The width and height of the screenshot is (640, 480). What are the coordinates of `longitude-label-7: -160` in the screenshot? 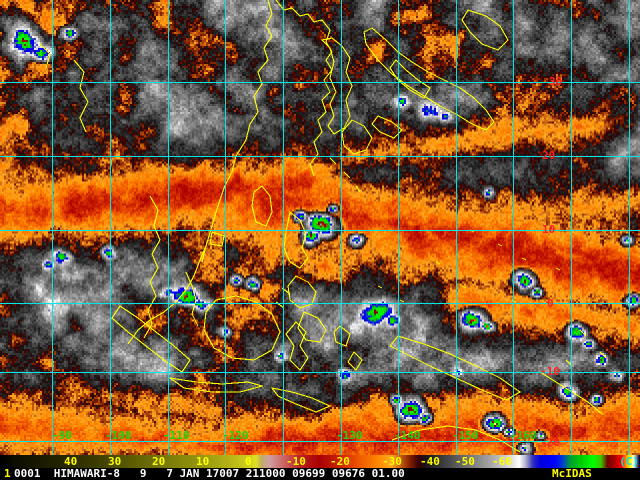 It's located at (523, 435).